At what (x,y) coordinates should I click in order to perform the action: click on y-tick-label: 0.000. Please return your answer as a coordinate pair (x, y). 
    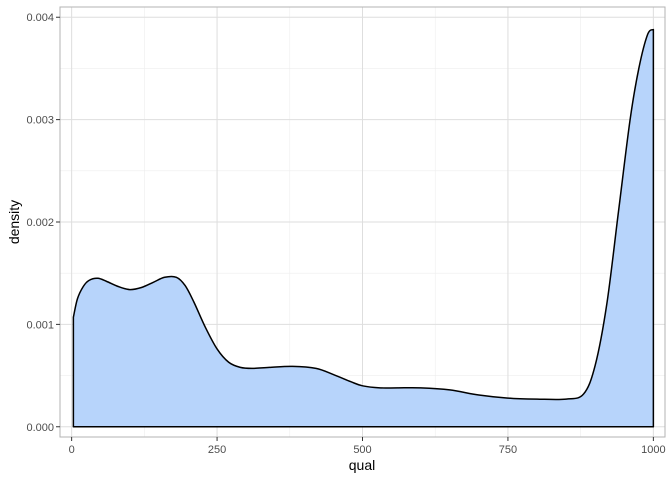
    Looking at the image, I should click on (40, 428).